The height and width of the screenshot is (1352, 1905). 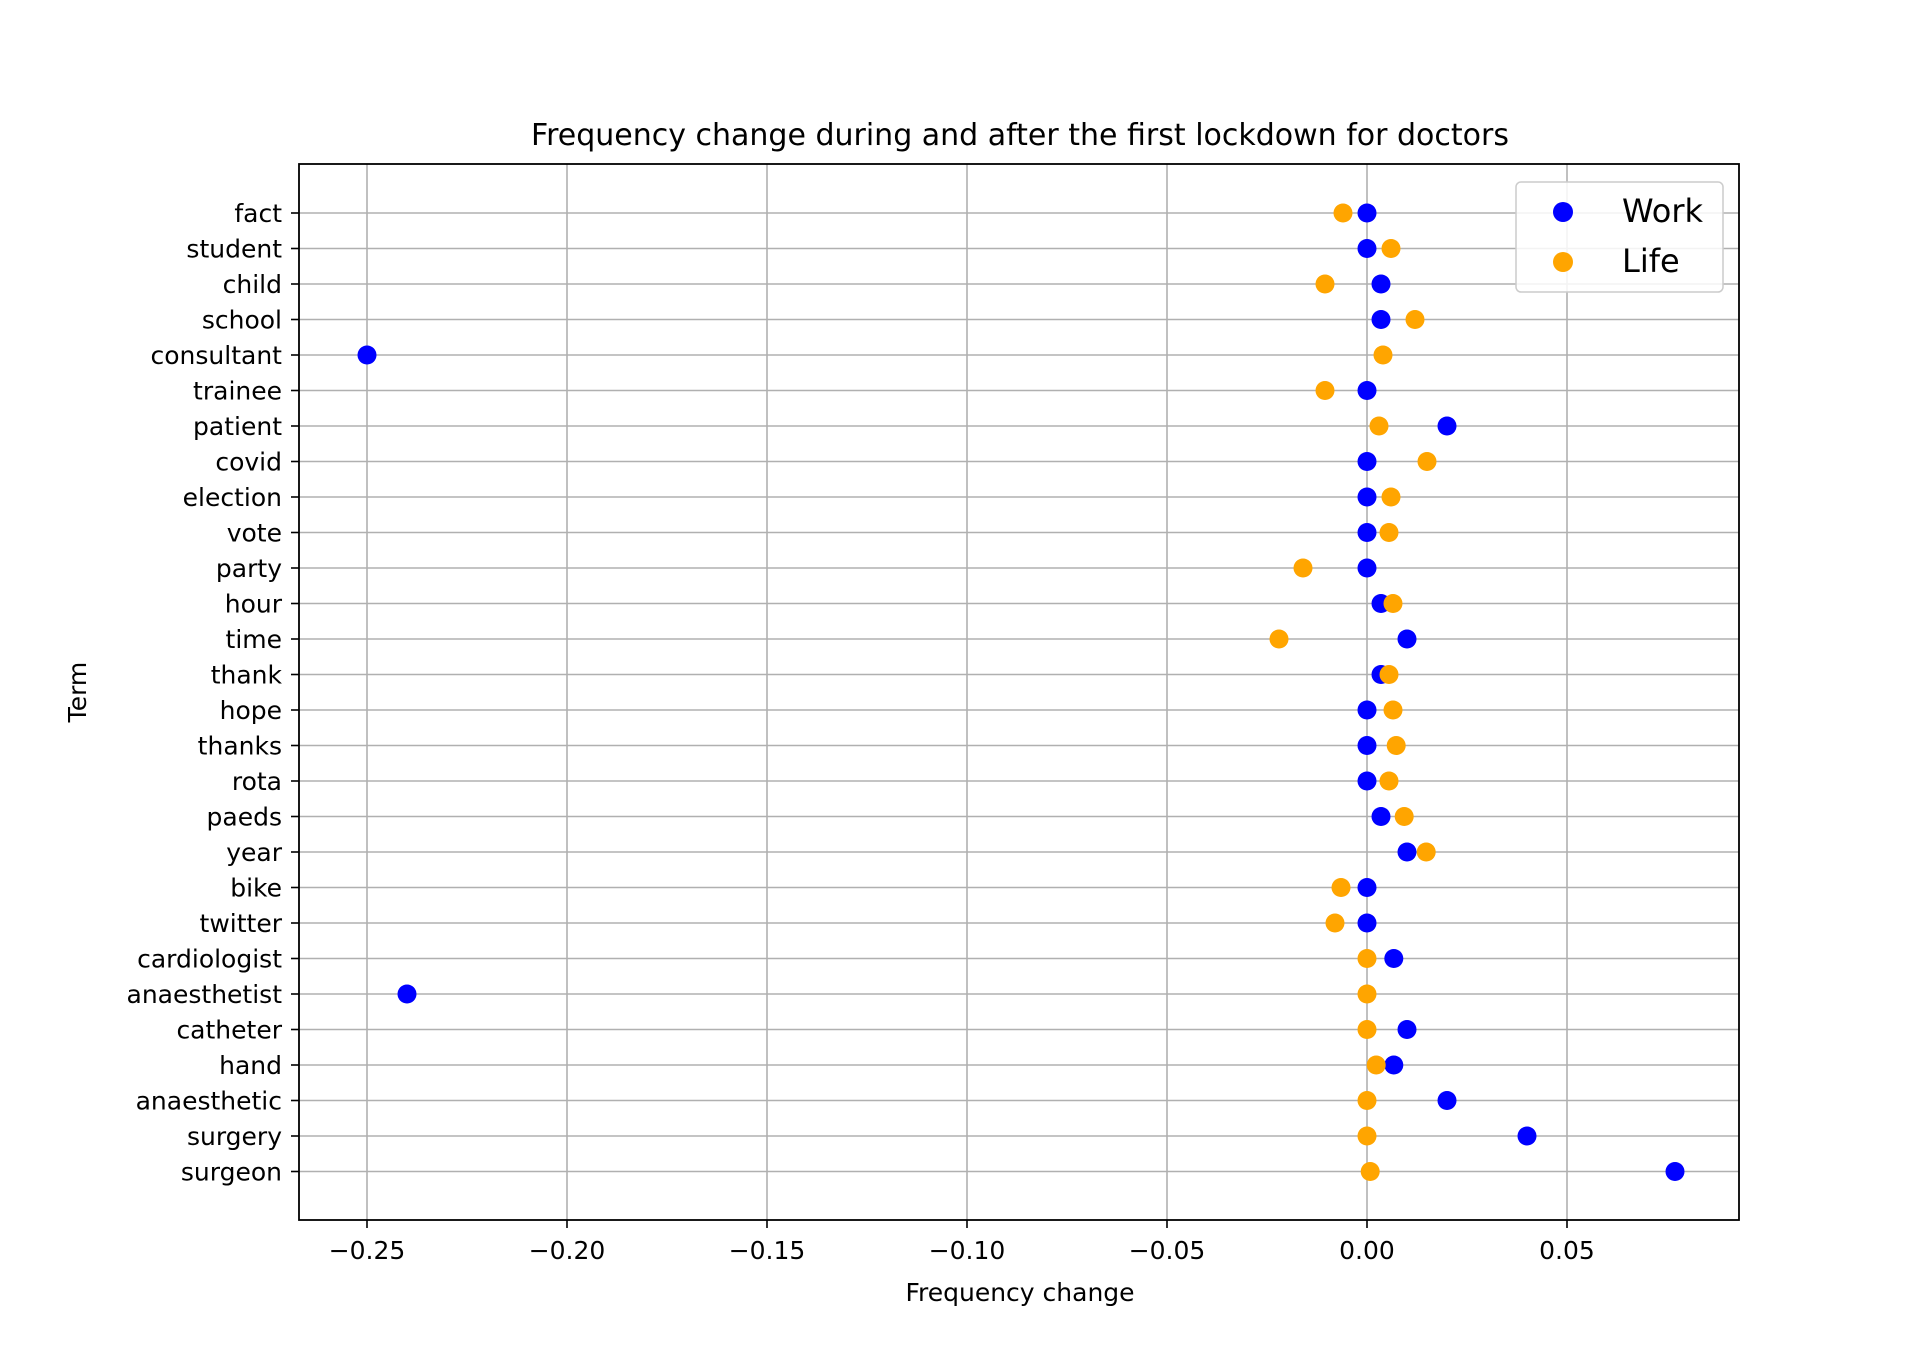 What do you see at coordinates (1367, 213) in the screenshot?
I see `point-work-fact` at bounding box center [1367, 213].